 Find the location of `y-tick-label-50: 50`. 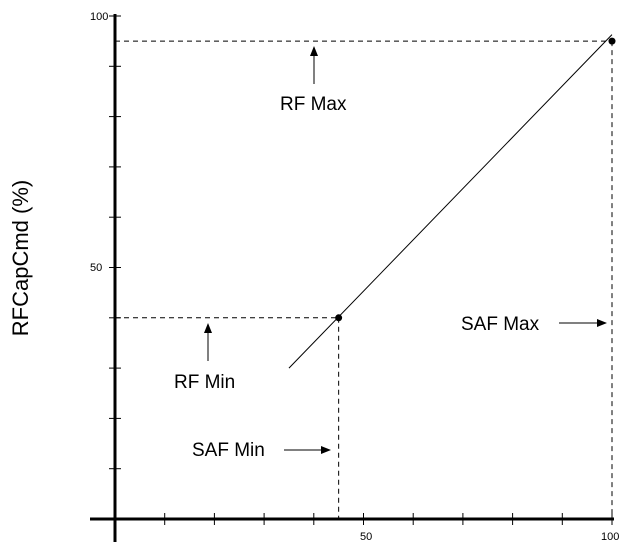

y-tick-label-50: 50 is located at coordinates (96, 268).